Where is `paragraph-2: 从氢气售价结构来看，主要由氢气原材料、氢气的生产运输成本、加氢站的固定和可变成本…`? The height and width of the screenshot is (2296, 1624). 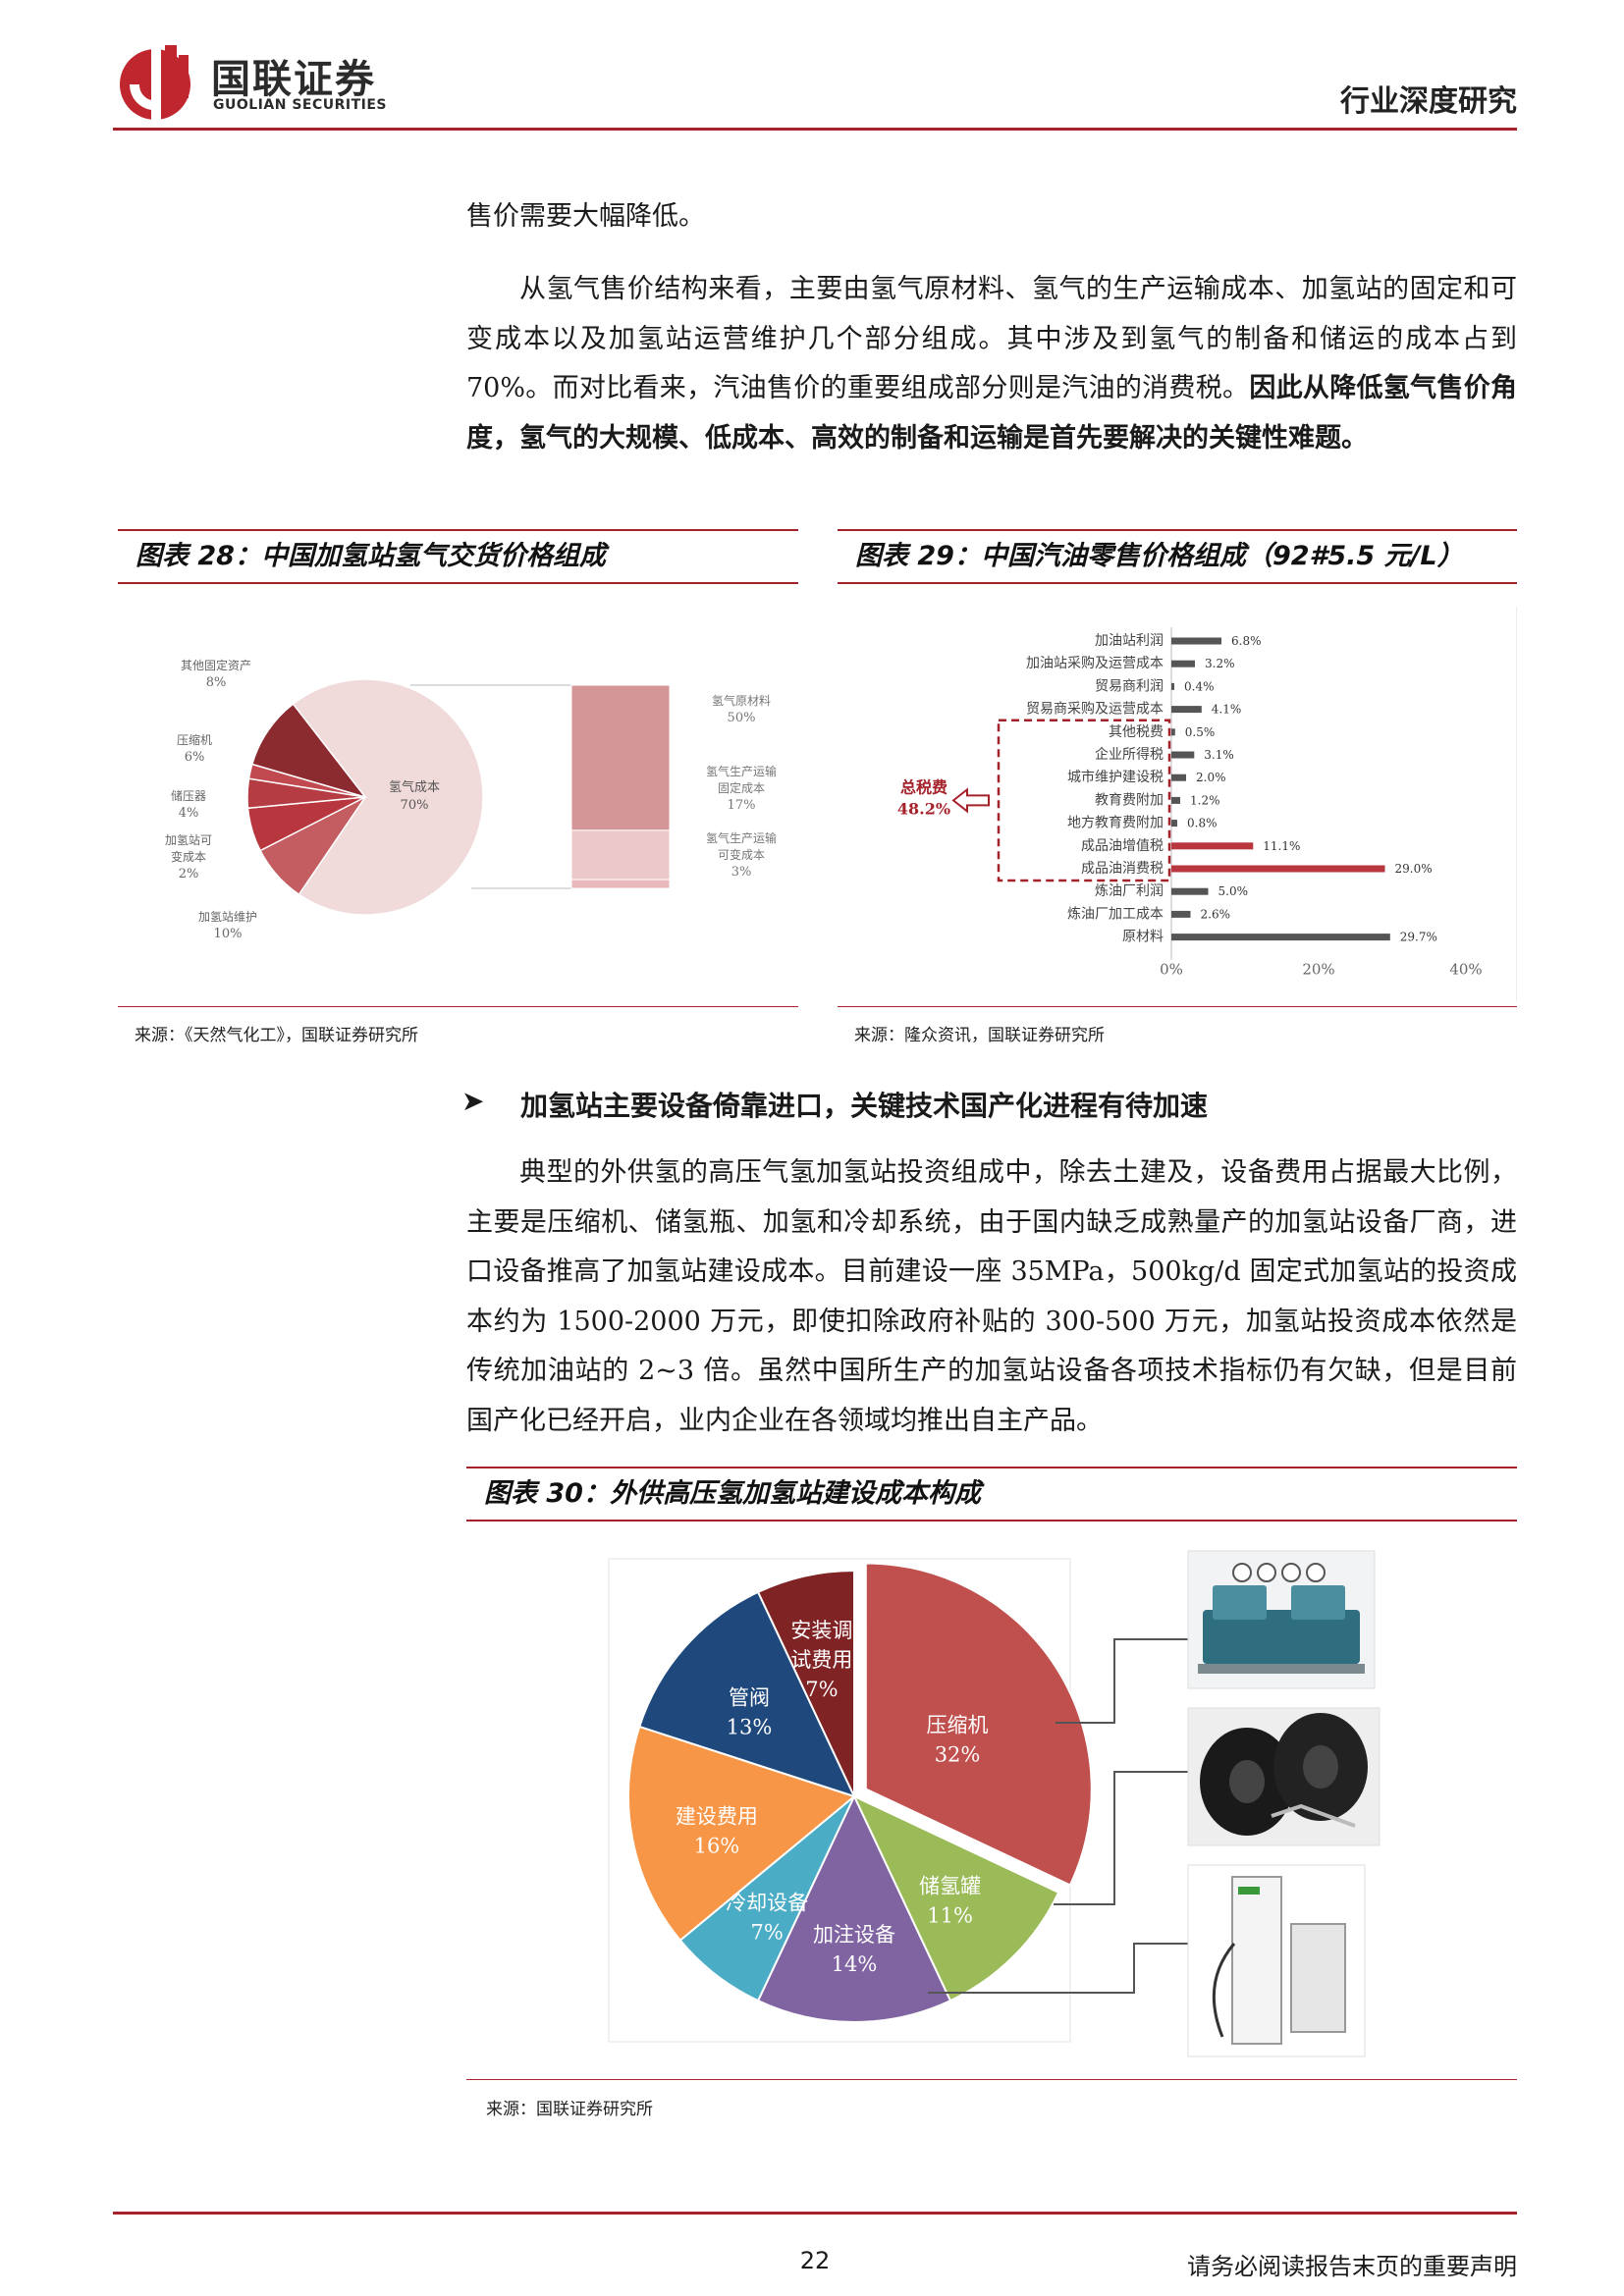
paragraph-2: 从氢气售价结构来看，主要由氢气原材料、氢气的生产运输成本、加氢站的固定和可变成本… is located at coordinates (991, 364).